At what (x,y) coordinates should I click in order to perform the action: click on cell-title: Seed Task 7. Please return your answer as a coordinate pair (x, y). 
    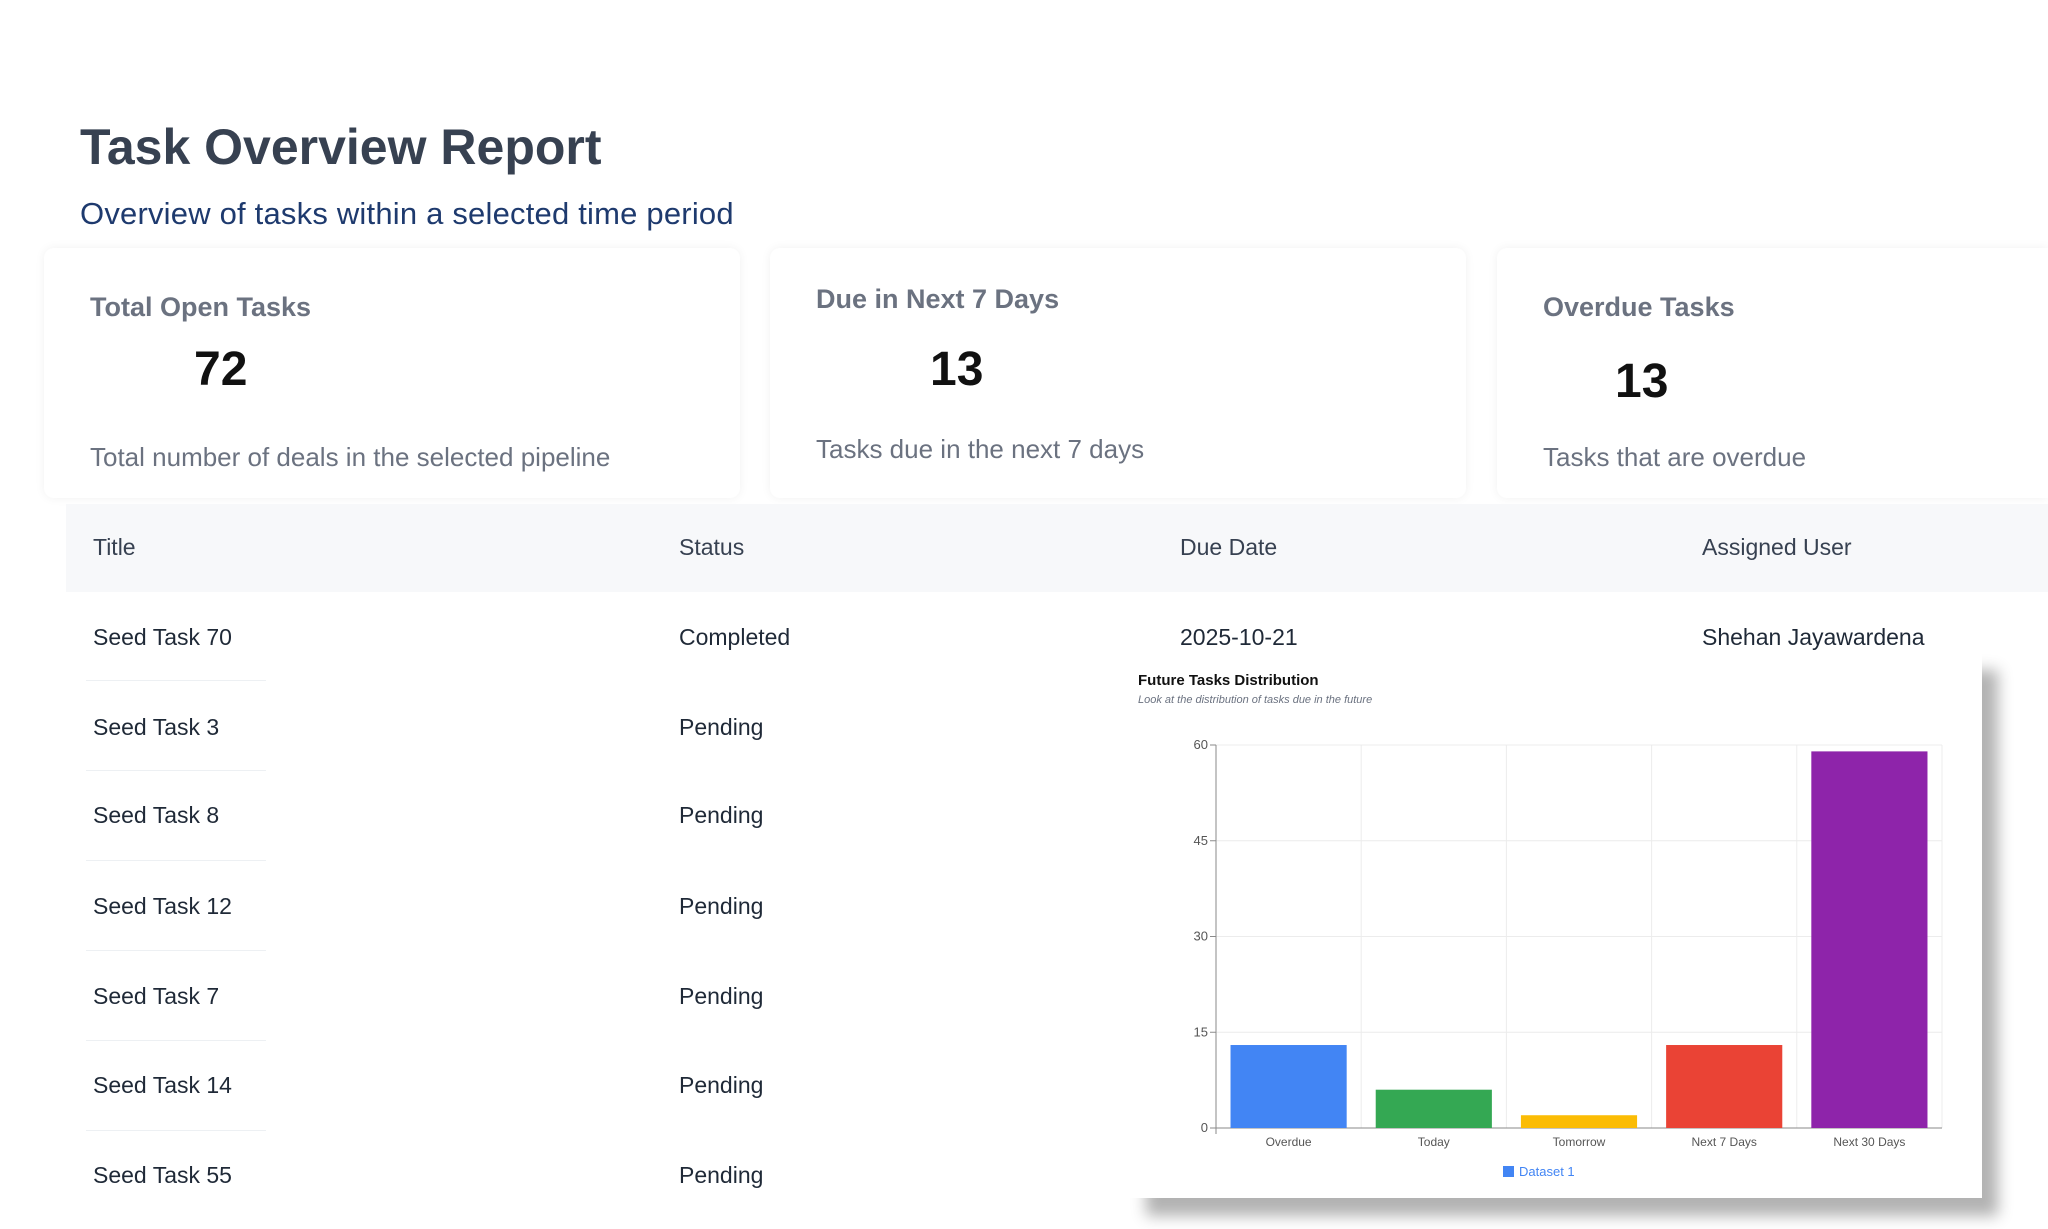
    Looking at the image, I should click on (156, 996).